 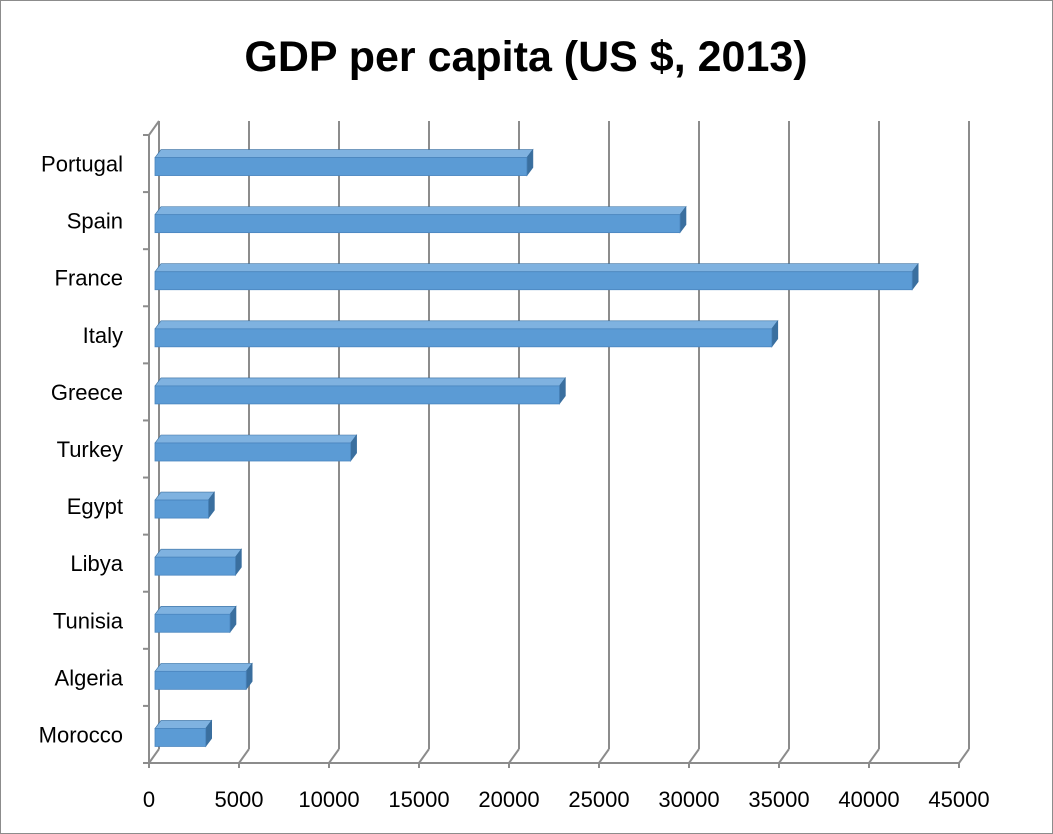 What do you see at coordinates (778, 799) in the screenshot?
I see `x-tick-label: 35000` at bounding box center [778, 799].